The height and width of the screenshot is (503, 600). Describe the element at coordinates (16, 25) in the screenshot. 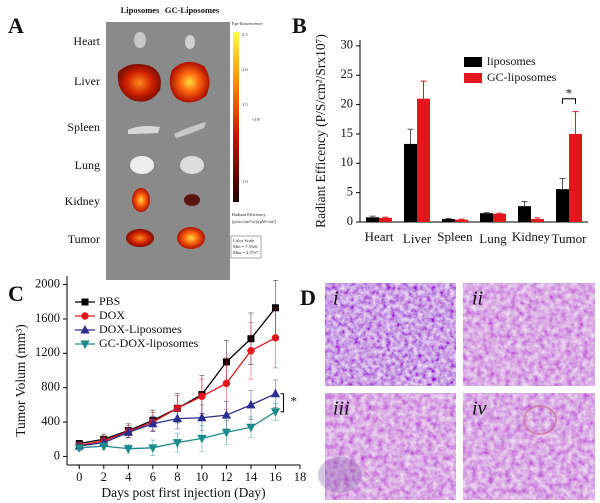

I see `panel-label: A` at that location.